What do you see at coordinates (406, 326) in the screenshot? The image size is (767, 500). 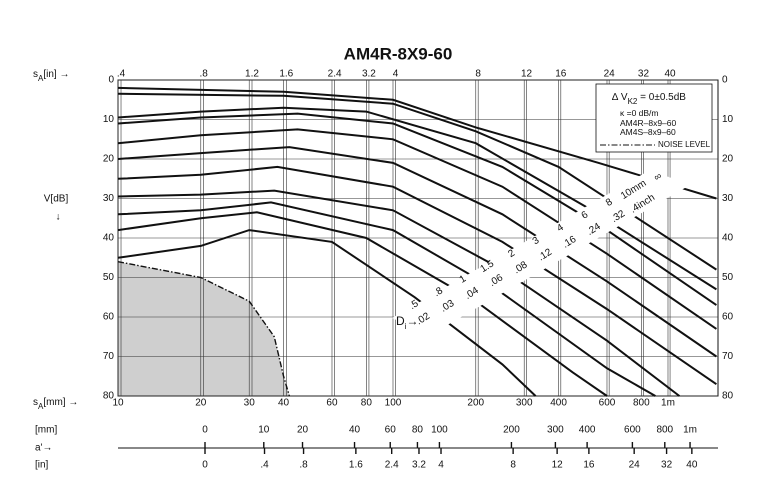 I see `di-label-sub: i` at bounding box center [406, 326].